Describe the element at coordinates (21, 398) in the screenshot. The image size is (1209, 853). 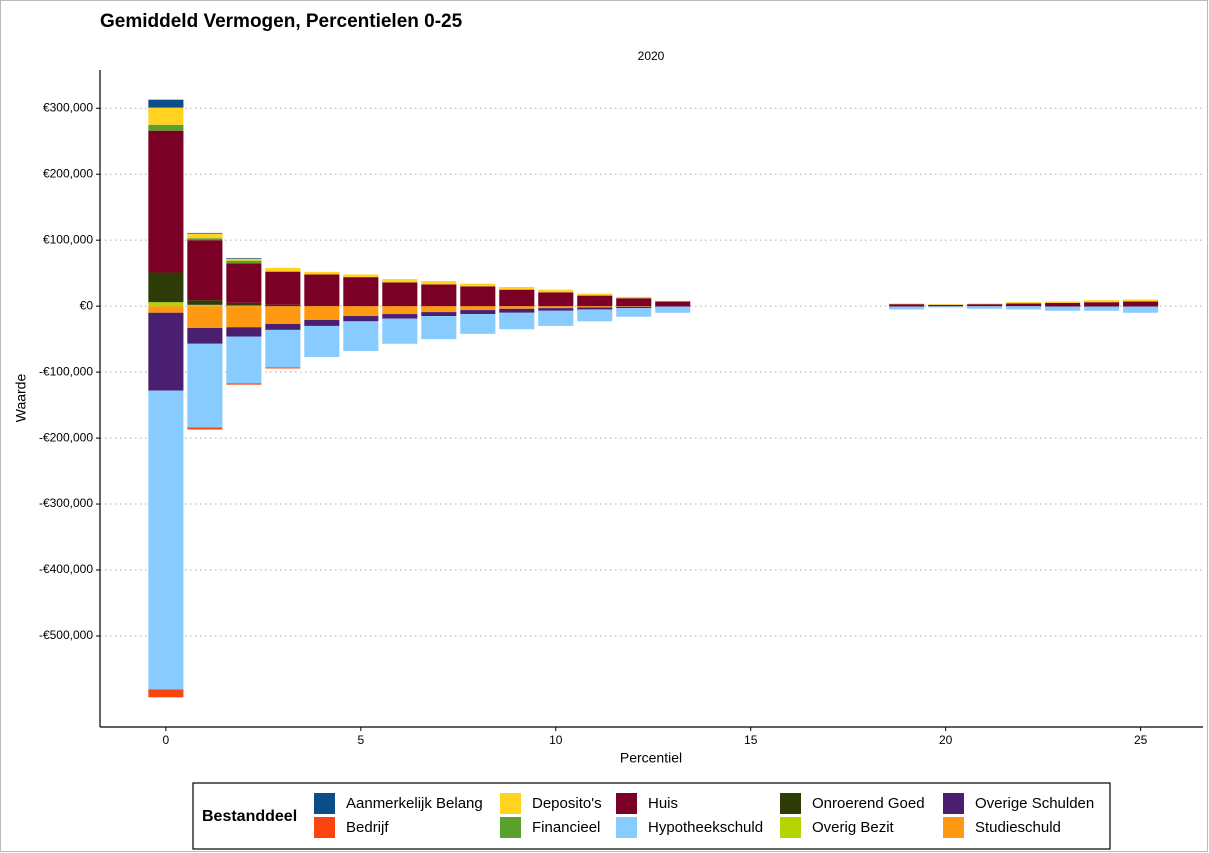
I see `y-axis-title: Waarde` at that location.